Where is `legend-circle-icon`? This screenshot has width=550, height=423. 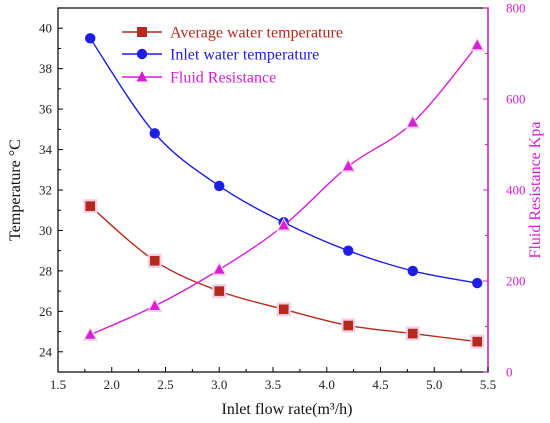
legend-circle-icon is located at coordinates (142, 54).